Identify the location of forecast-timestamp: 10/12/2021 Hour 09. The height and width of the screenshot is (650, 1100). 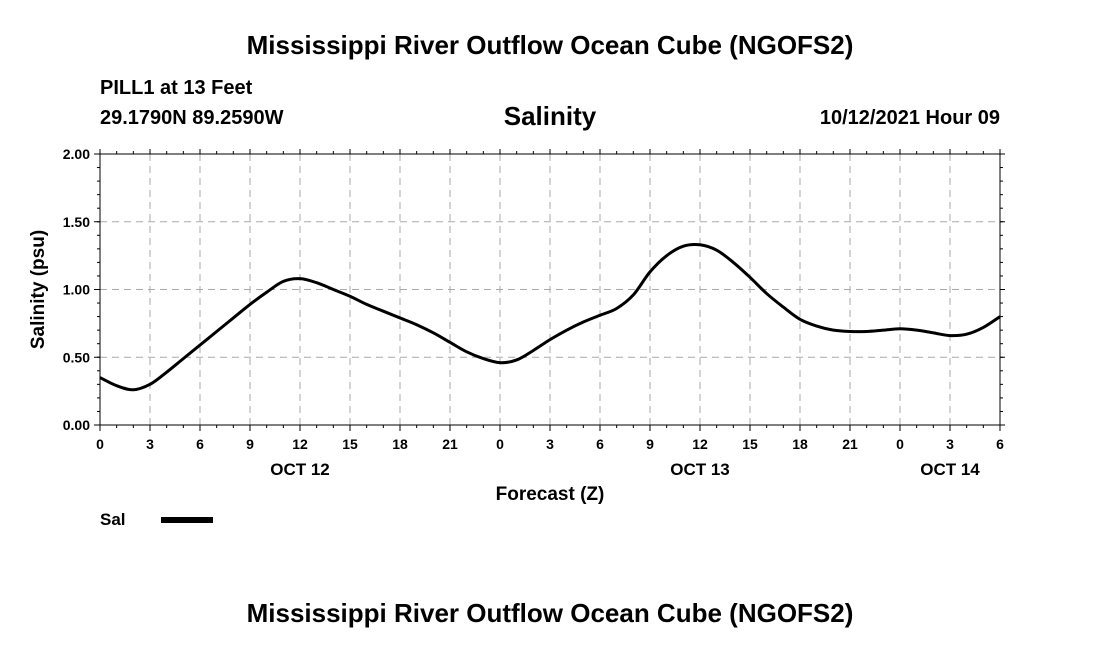
(909, 118).